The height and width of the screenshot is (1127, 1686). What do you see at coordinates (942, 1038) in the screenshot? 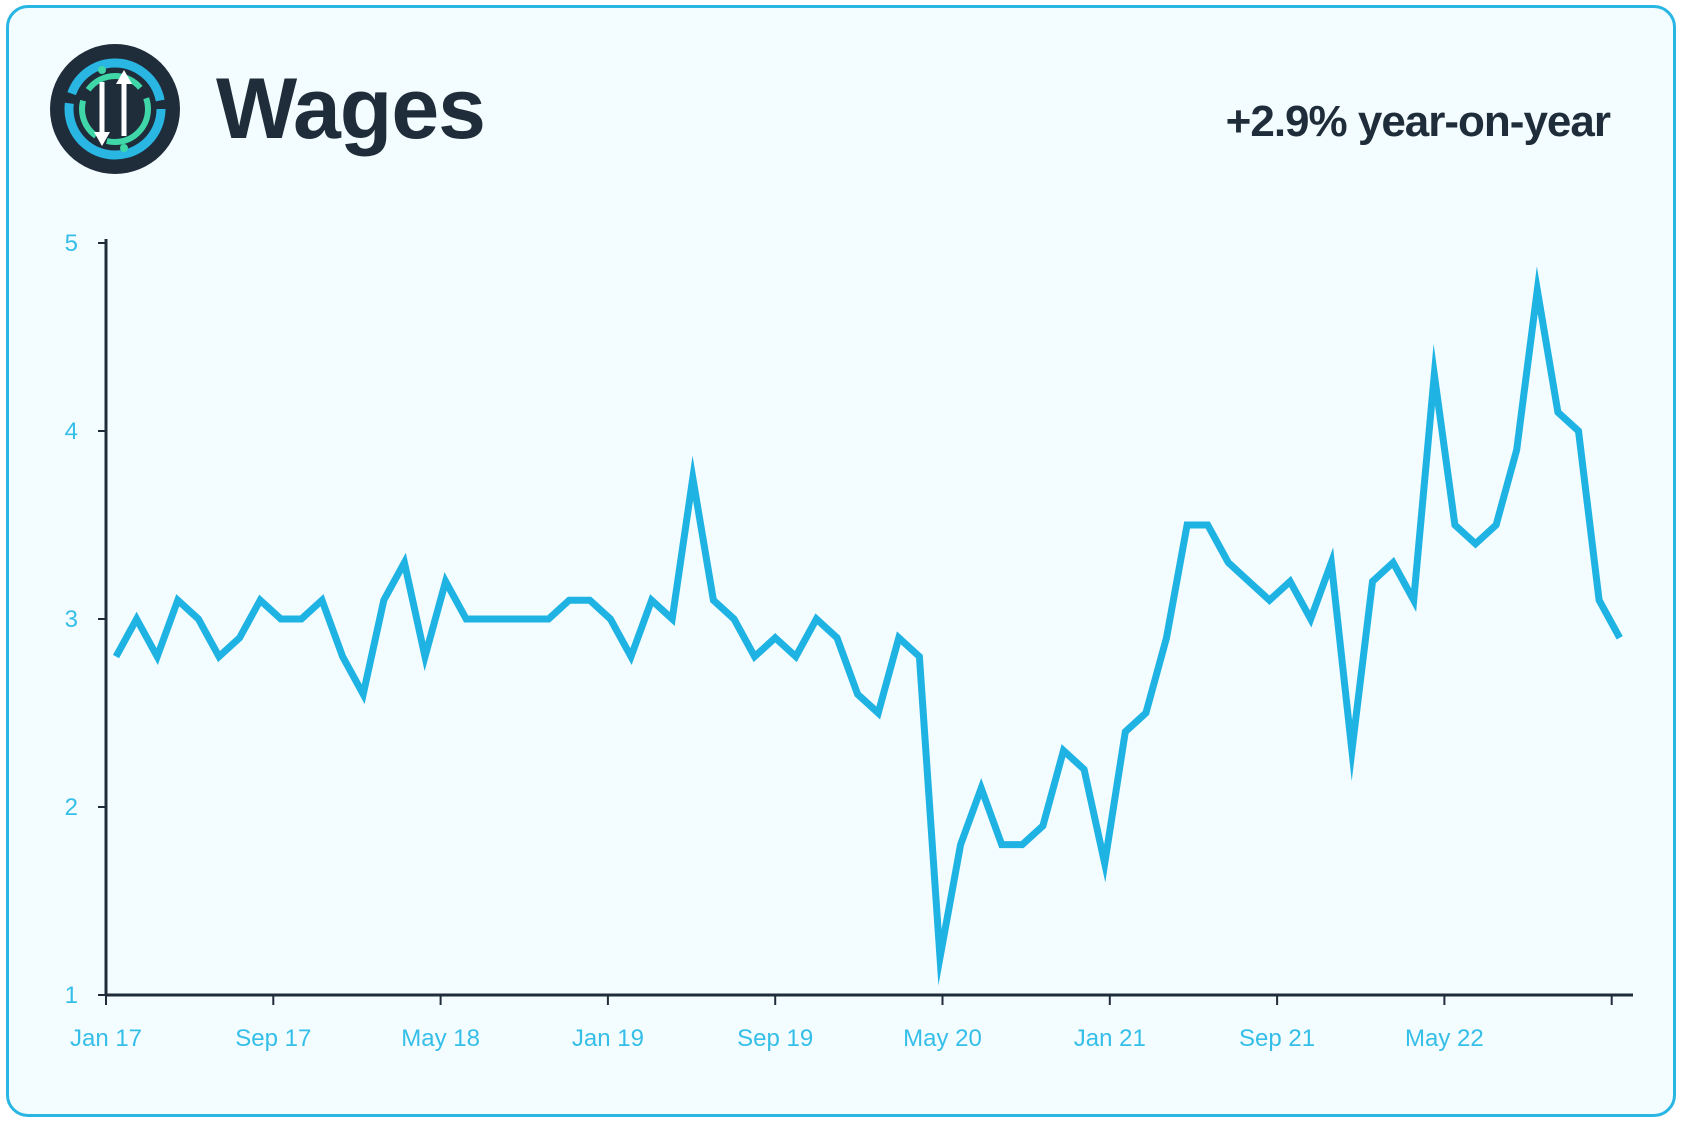
I see `x-tick-label: May 20` at bounding box center [942, 1038].